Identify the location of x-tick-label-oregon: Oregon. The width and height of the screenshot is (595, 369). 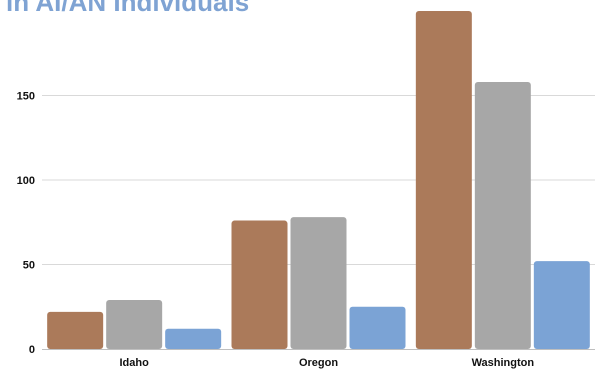
(318, 363).